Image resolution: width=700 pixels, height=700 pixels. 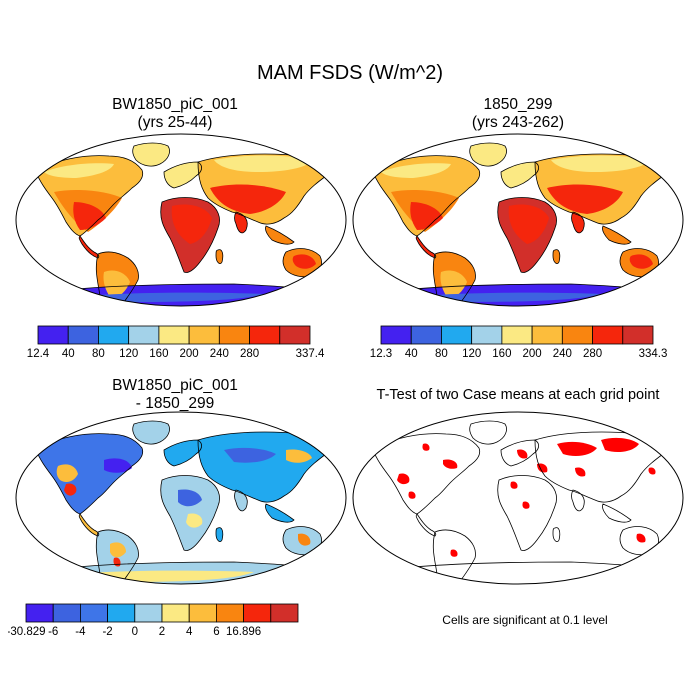 I want to click on colorbar-label-6: 4, so click(x=189, y=632).